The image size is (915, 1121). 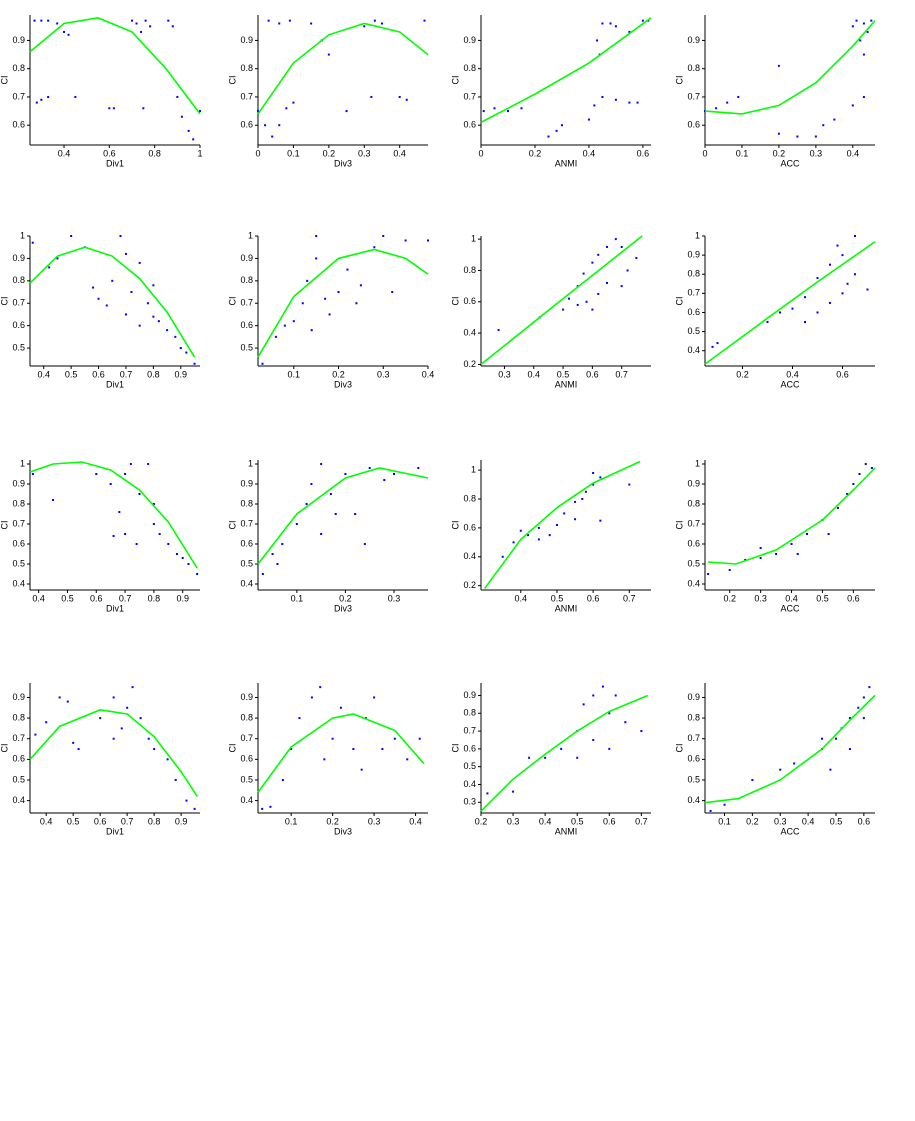 I want to click on y-tick-label: 1, so click(x=22, y=463).